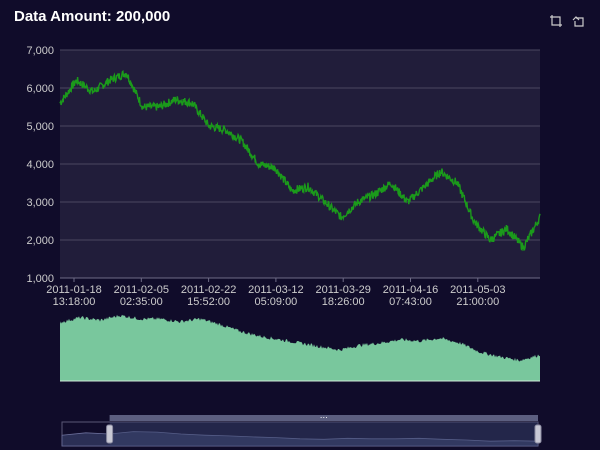 Image resolution: width=600 pixels, height=450 pixels. What do you see at coordinates (40, 127) in the screenshot?
I see `y-tick-label: 5,000` at bounding box center [40, 127].